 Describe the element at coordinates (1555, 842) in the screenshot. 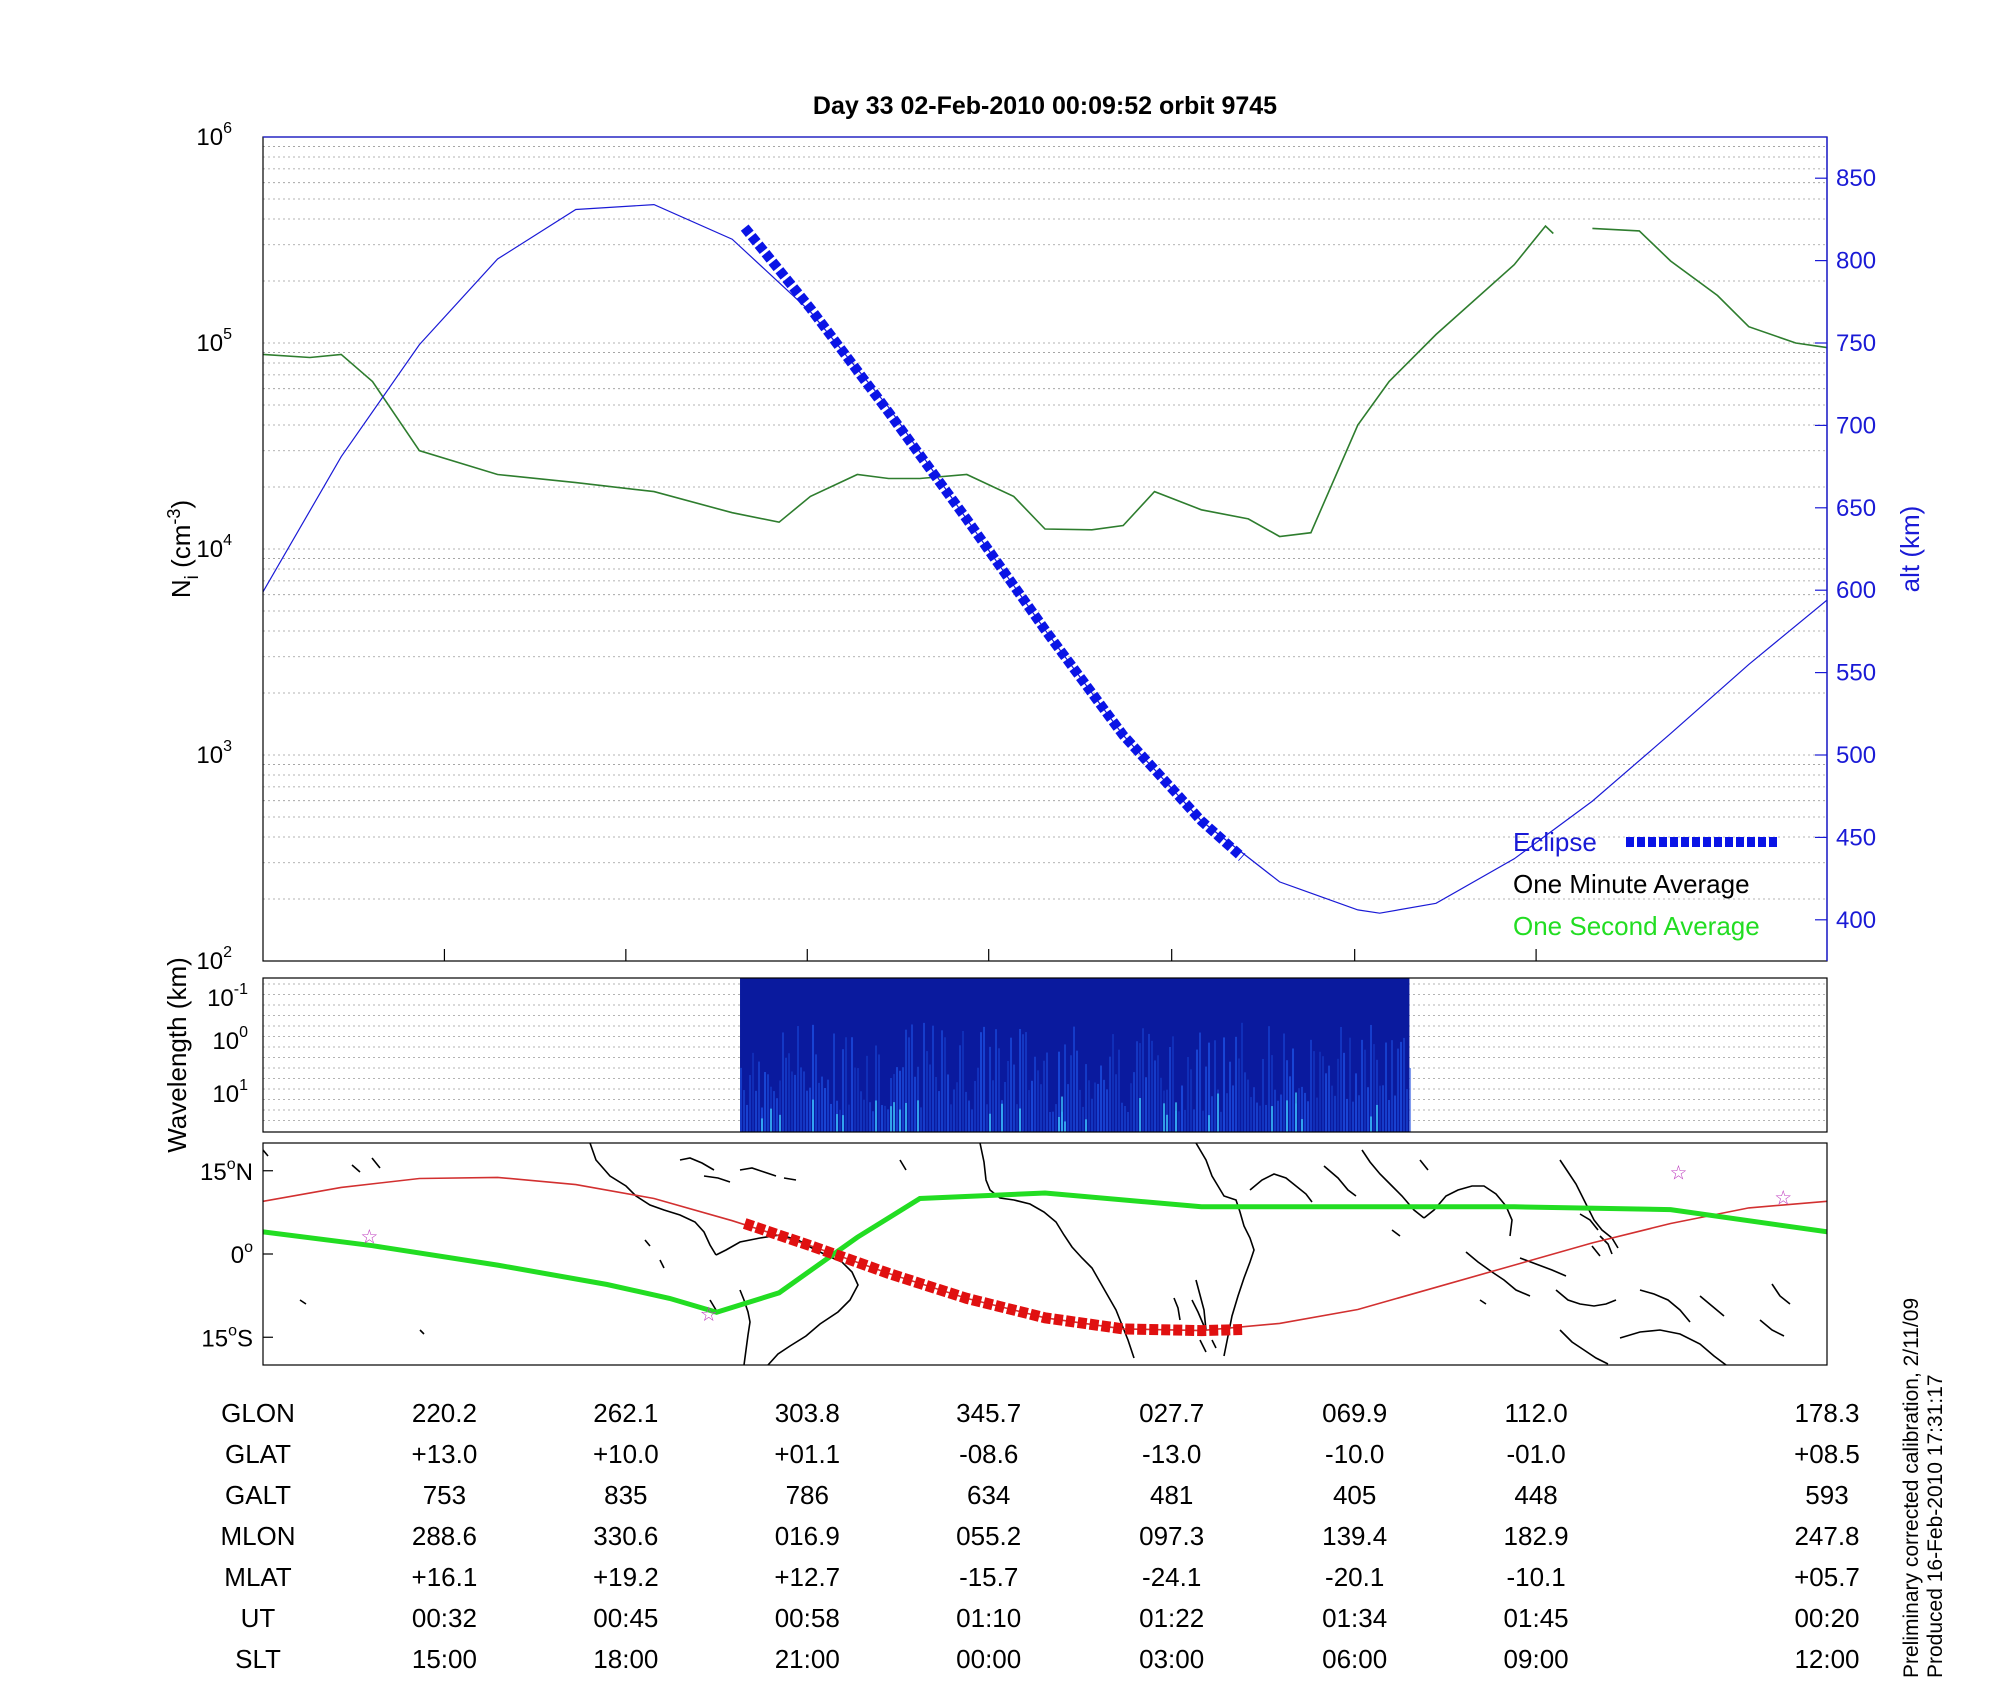

I see `legend-eclipse-label: Eclipse` at that location.